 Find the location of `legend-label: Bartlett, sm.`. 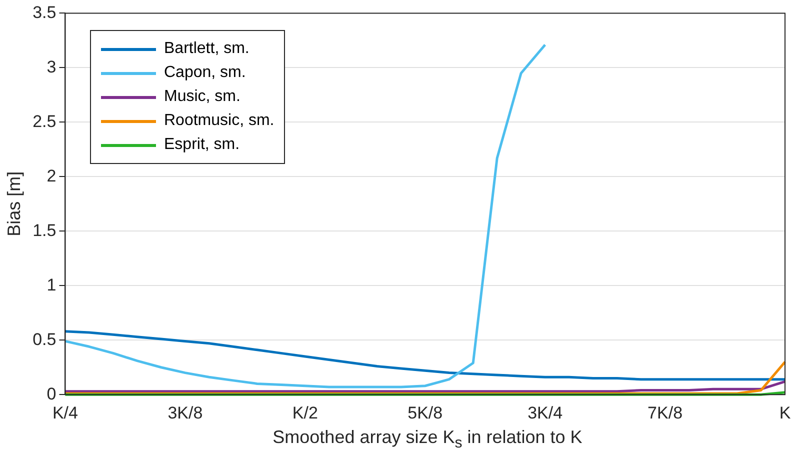

legend-label: Bartlett, sm. is located at coordinates (207, 49).